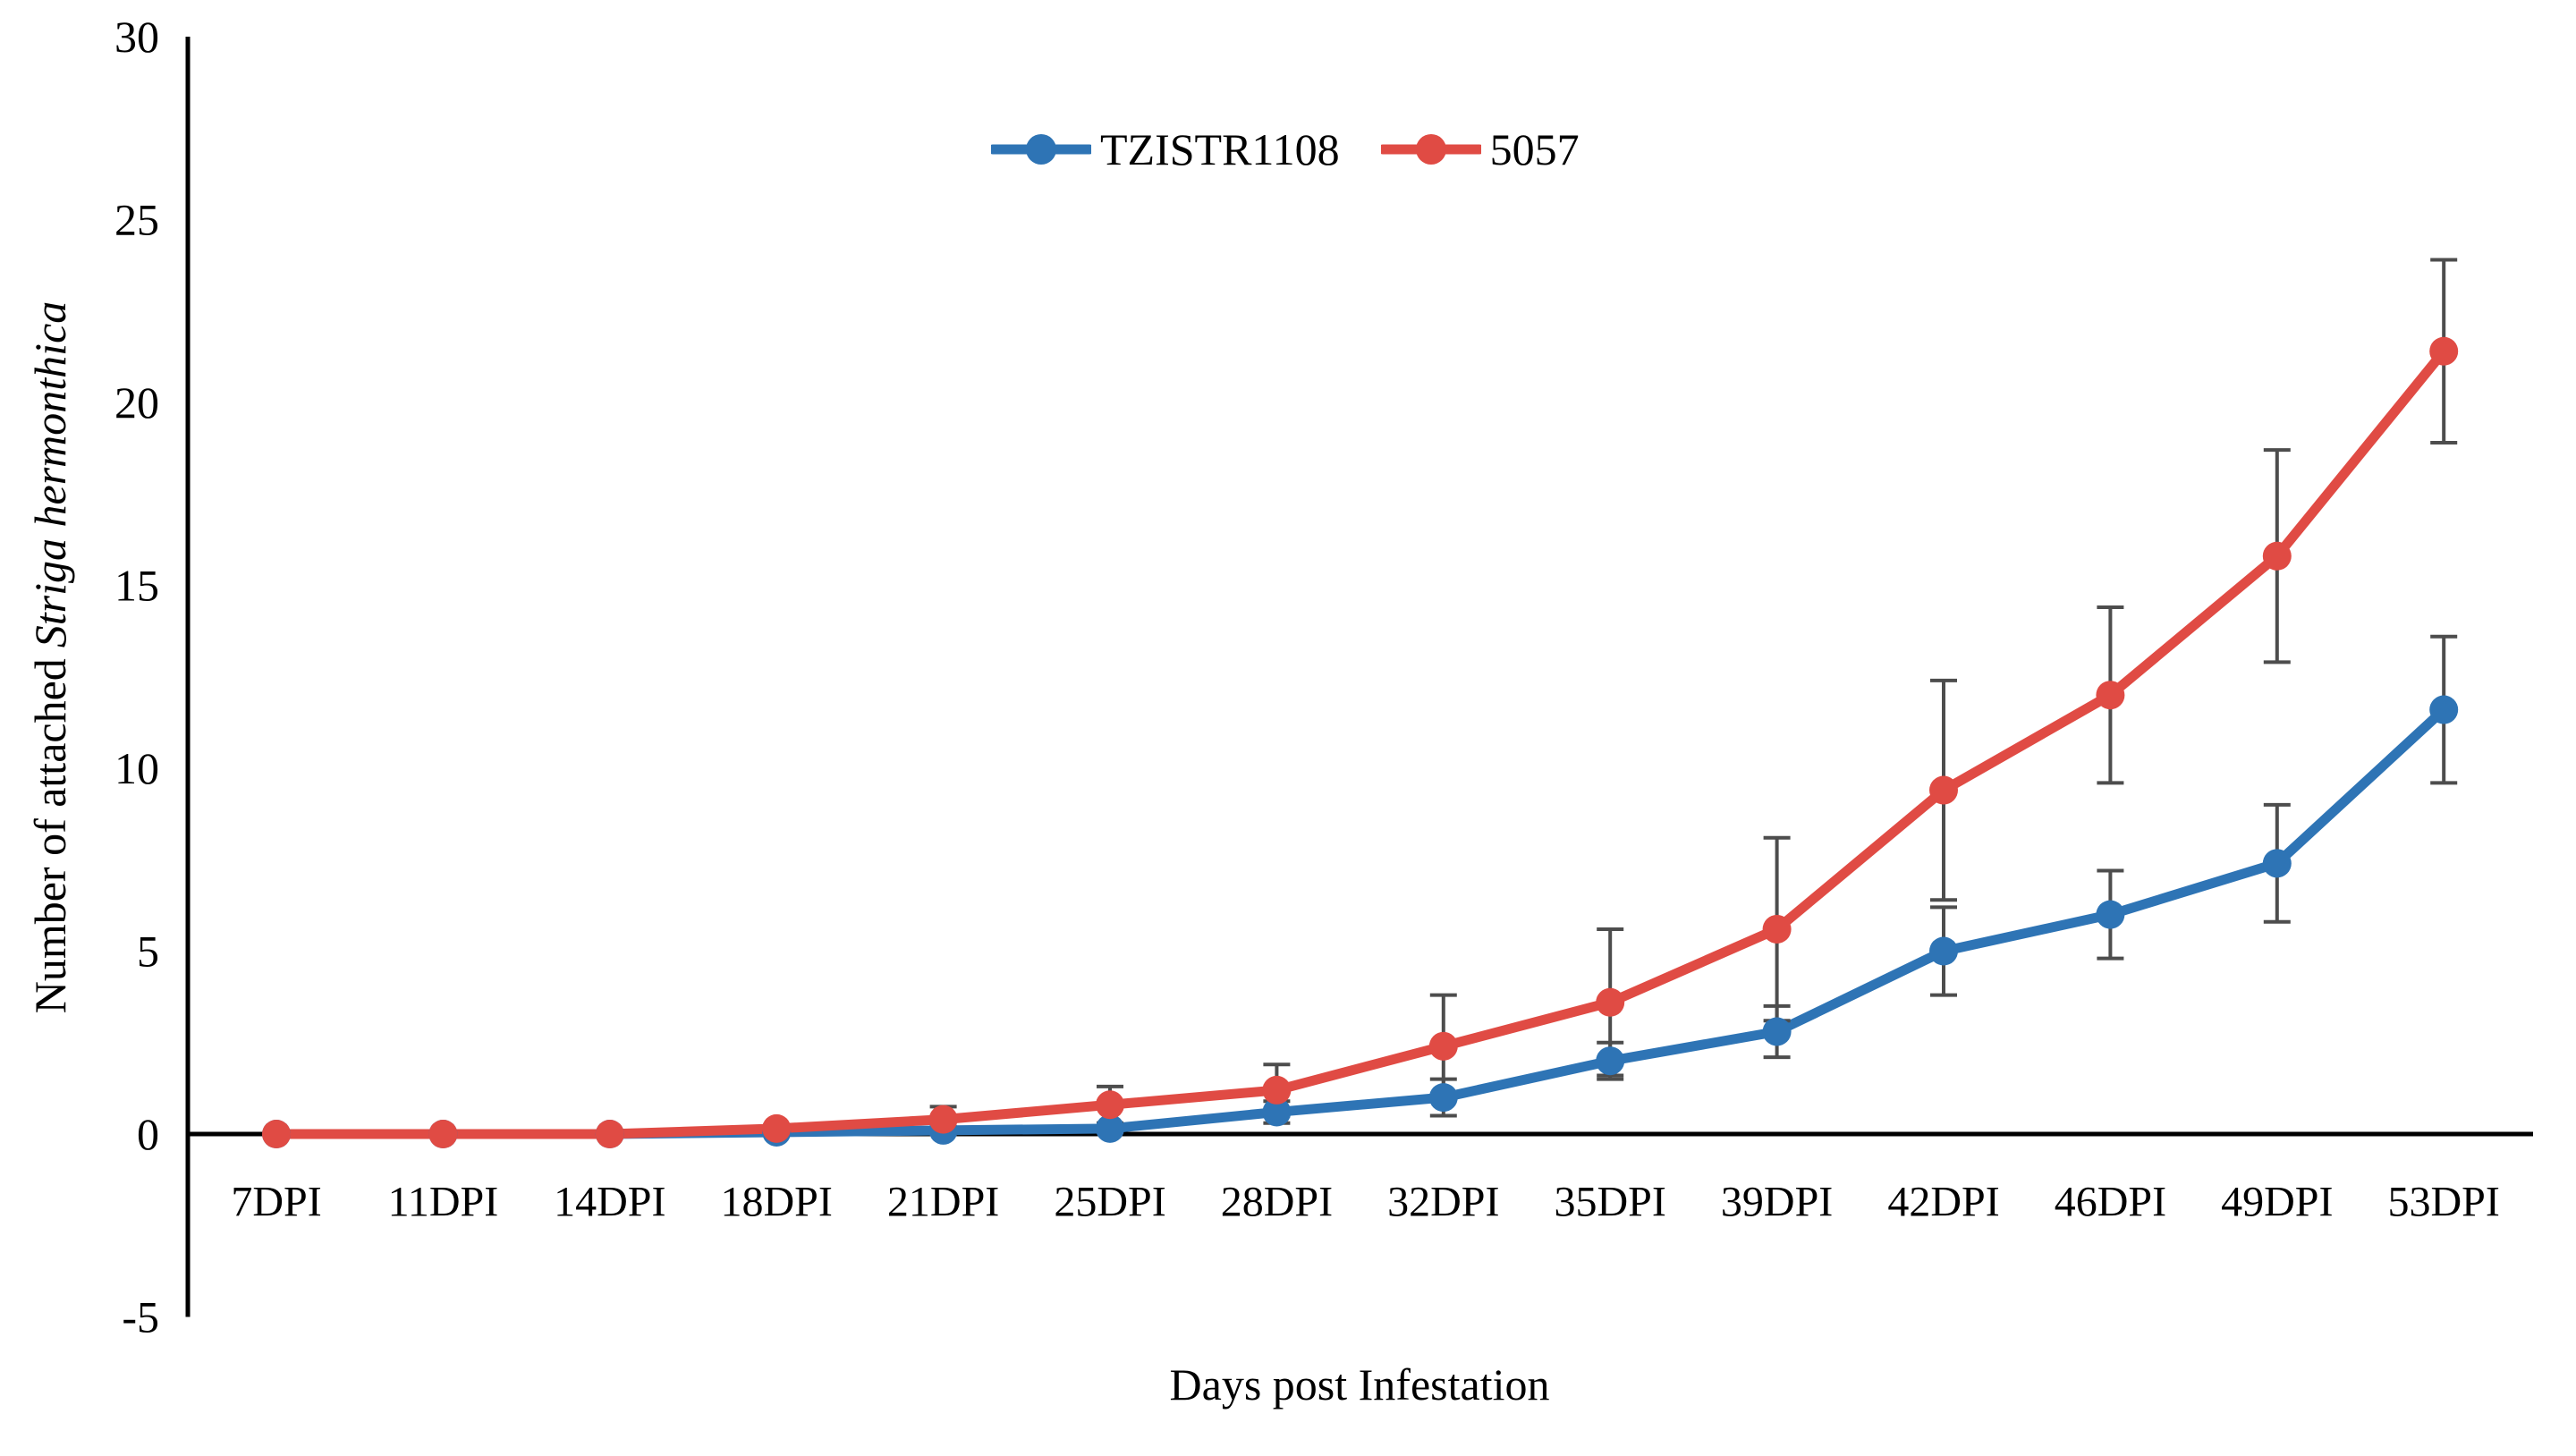 The image size is (2576, 1456). I want to click on legend-item-tzistr1108: TZISTR1108, so click(1165, 149).